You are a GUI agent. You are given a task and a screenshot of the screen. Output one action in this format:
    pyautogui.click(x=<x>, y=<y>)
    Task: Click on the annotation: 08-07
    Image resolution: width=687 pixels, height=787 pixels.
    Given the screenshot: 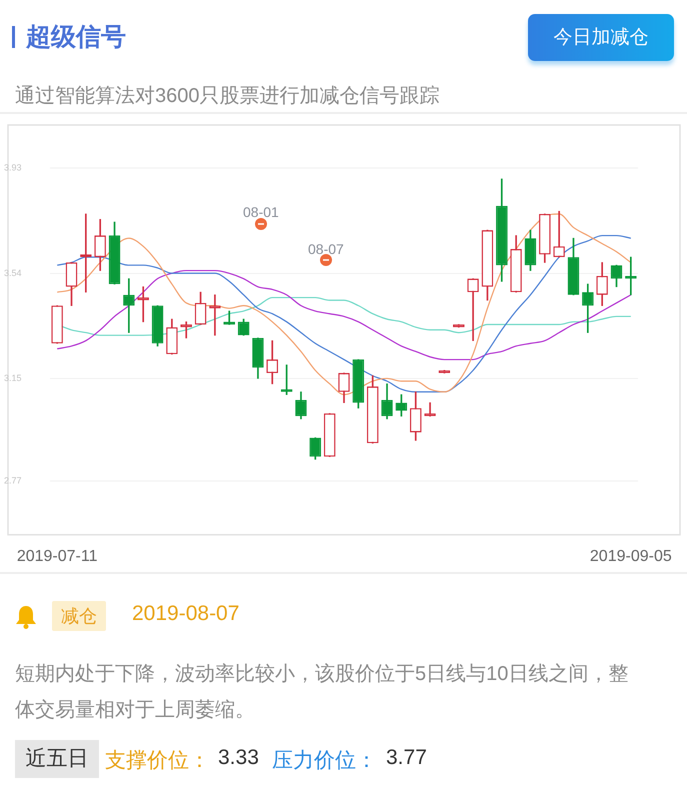 What is the action you would take?
    pyautogui.click(x=326, y=249)
    